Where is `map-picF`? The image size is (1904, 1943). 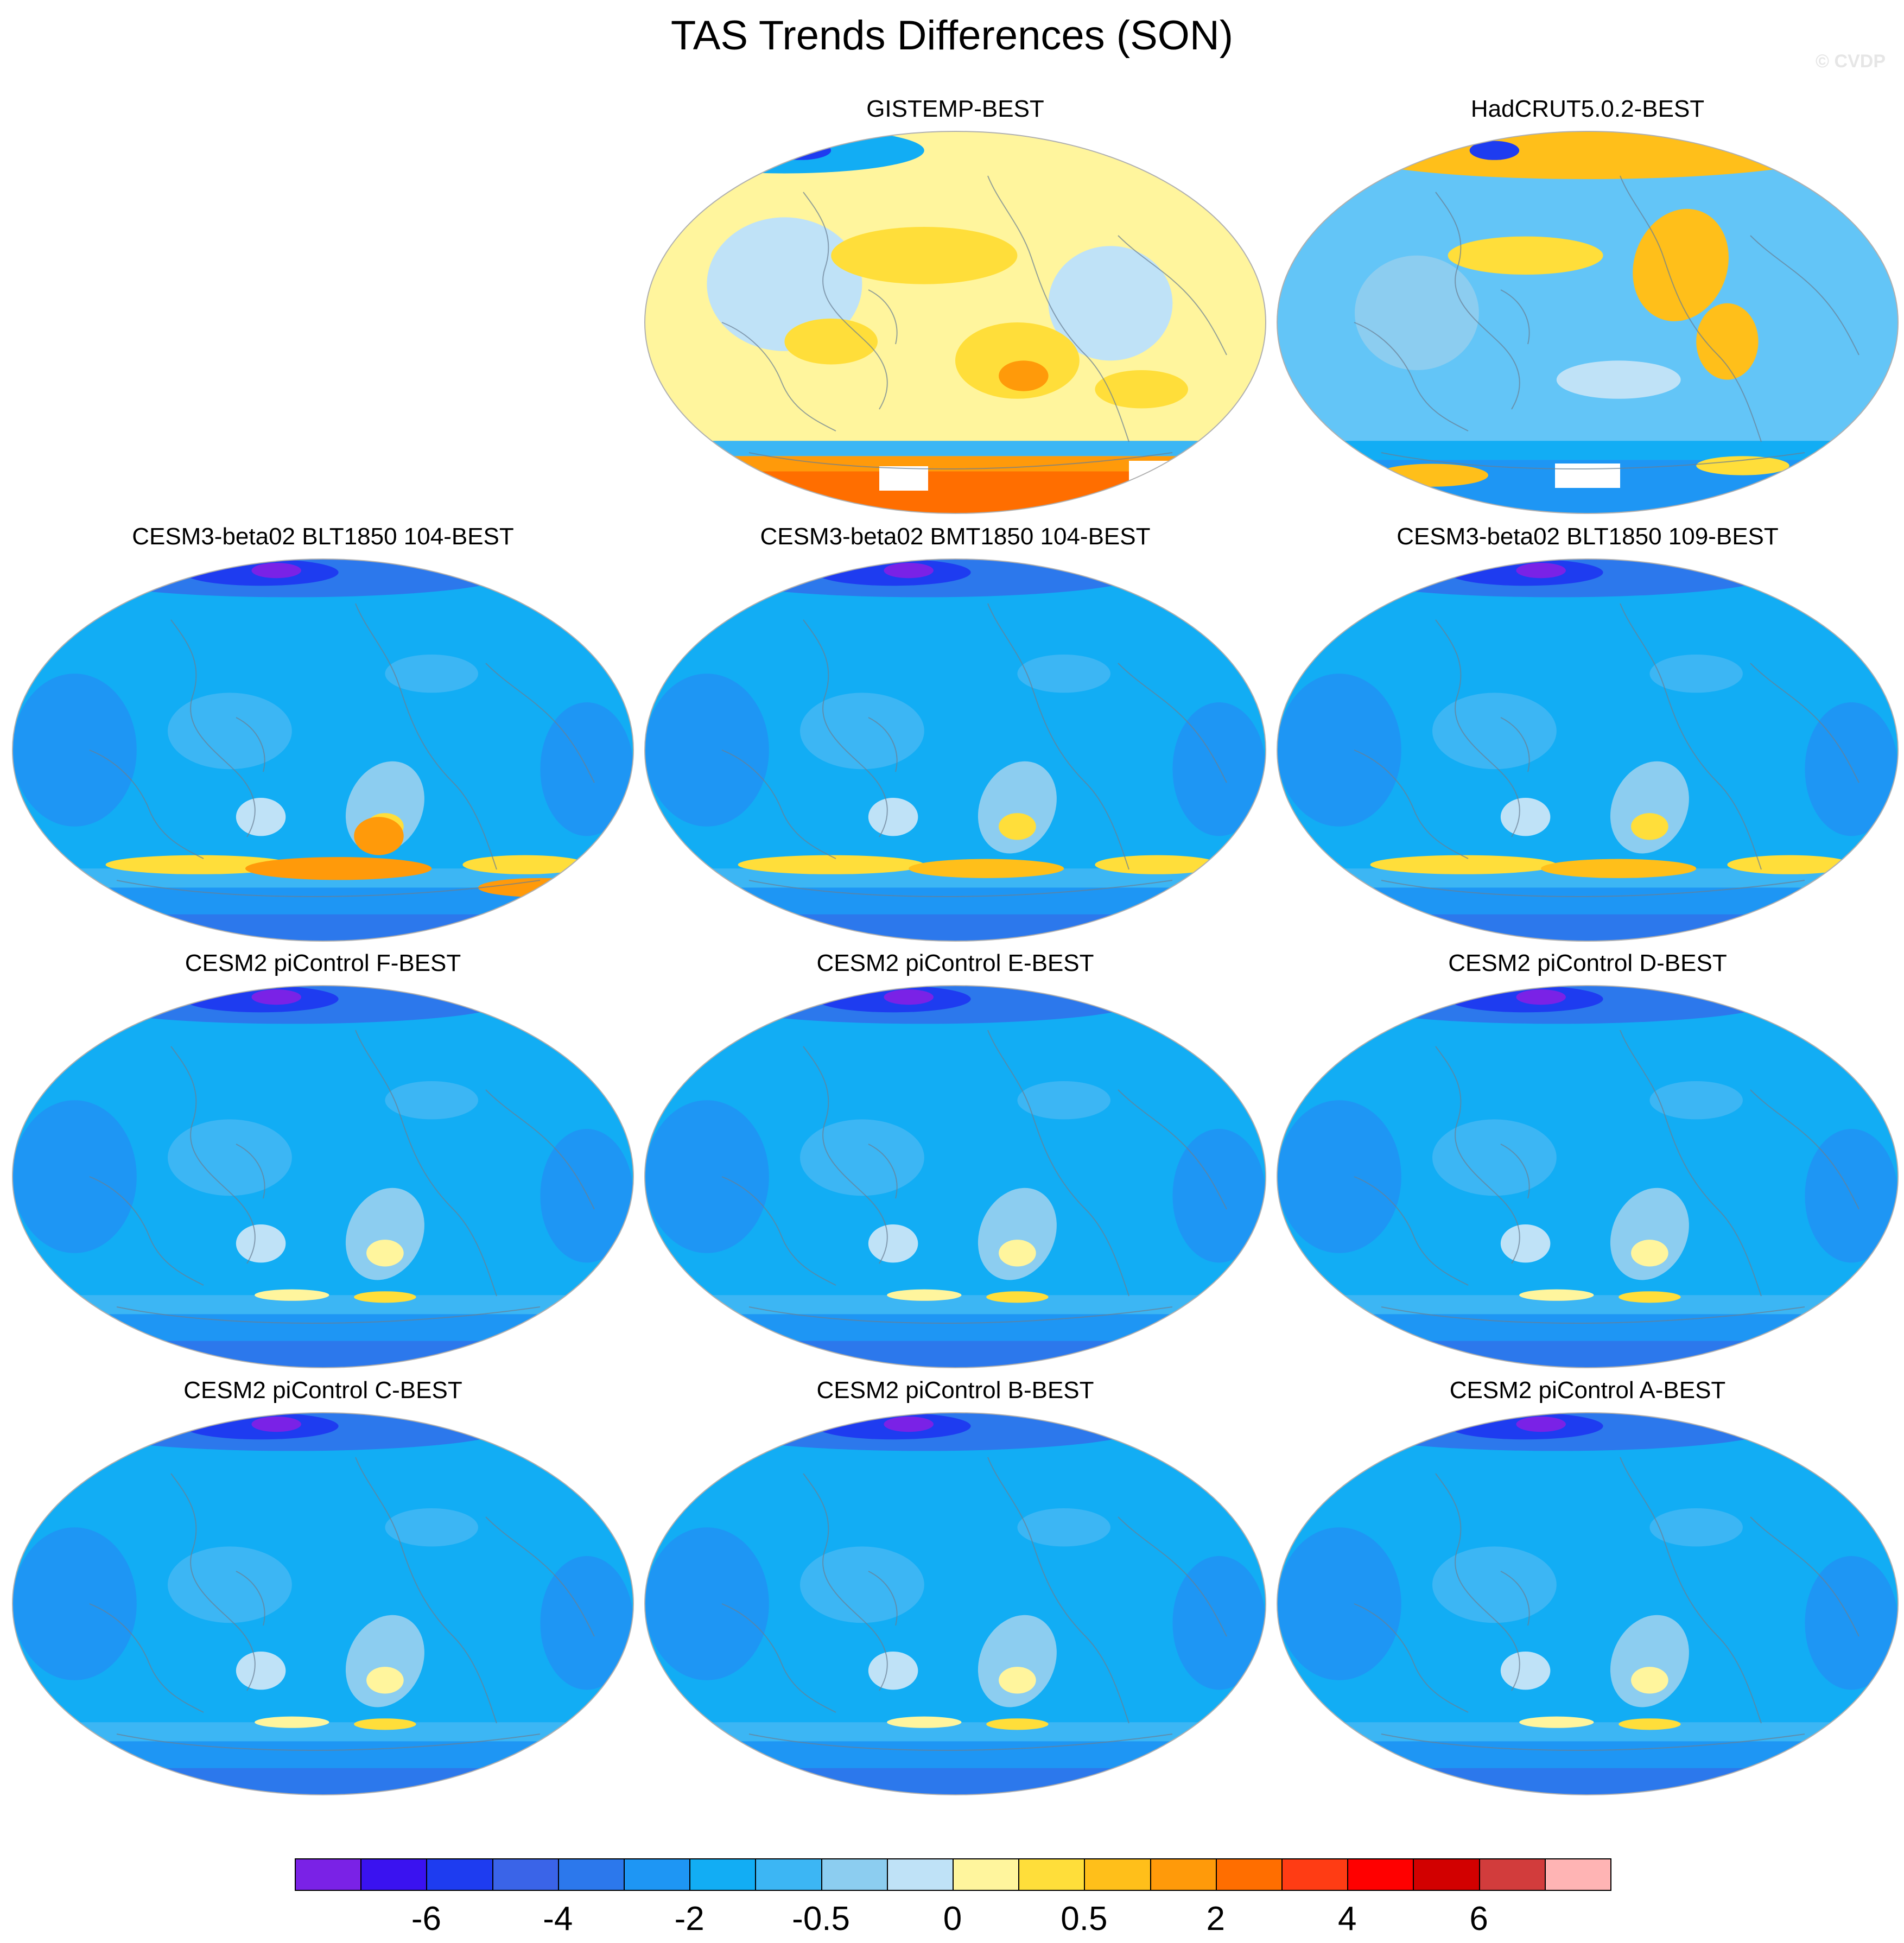 map-picF is located at coordinates (323, 1176).